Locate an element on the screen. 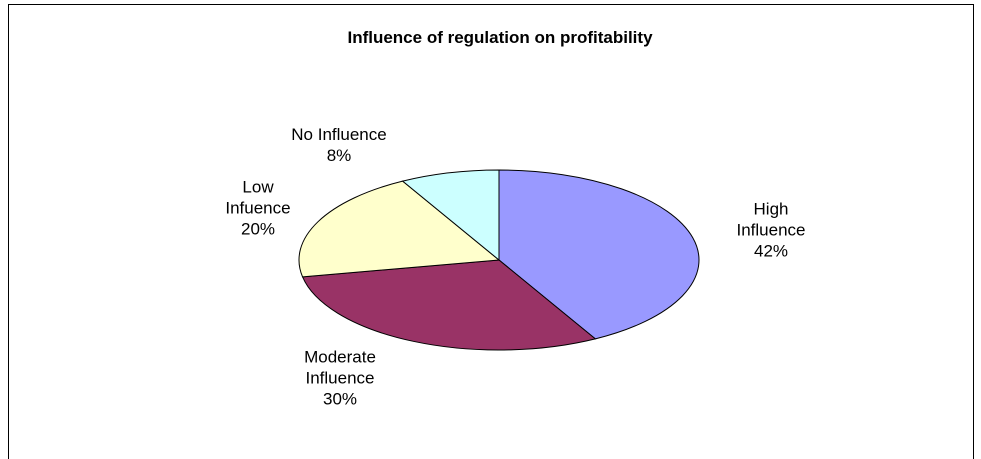  slice-name: No Influence is located at coordinates (339, 134).